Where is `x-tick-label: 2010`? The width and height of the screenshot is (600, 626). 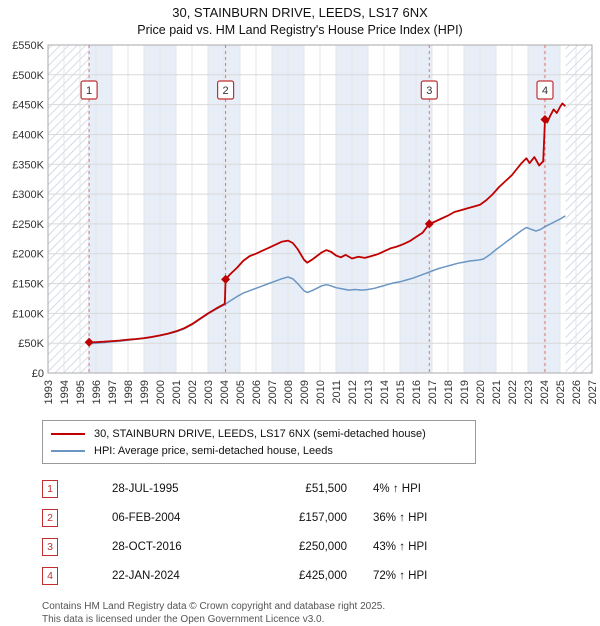 x-tick-label: 2010 is located at coordinates (321, 392).